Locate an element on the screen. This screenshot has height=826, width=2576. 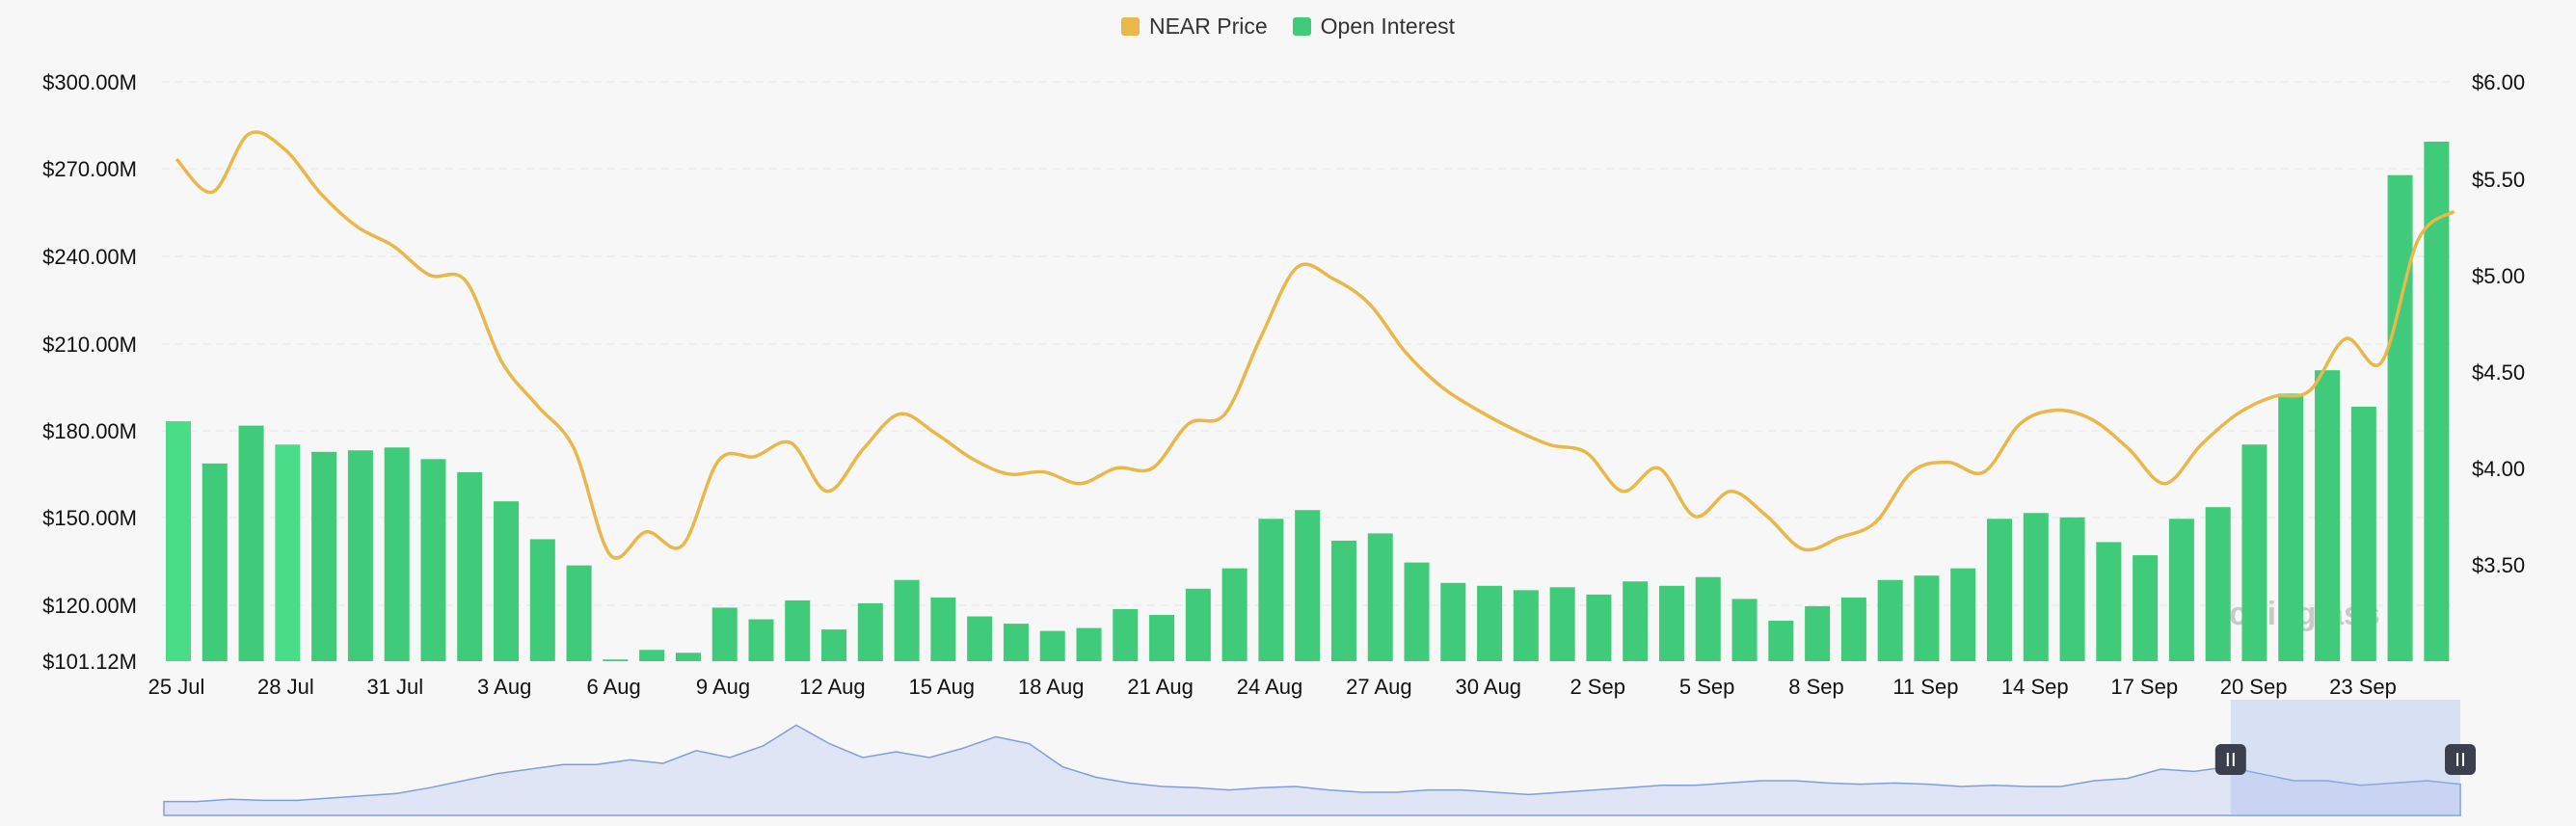
y-right-tick-label: $5.50 is located at coordinates (2499, 180).